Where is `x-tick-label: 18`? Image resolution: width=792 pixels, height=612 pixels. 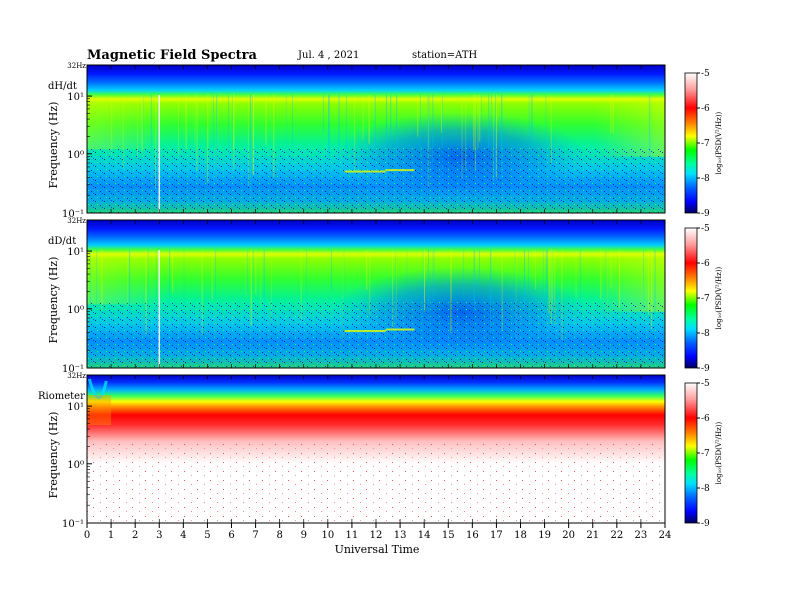
x-tick-label: 18 is located at coordinates (520, 535).